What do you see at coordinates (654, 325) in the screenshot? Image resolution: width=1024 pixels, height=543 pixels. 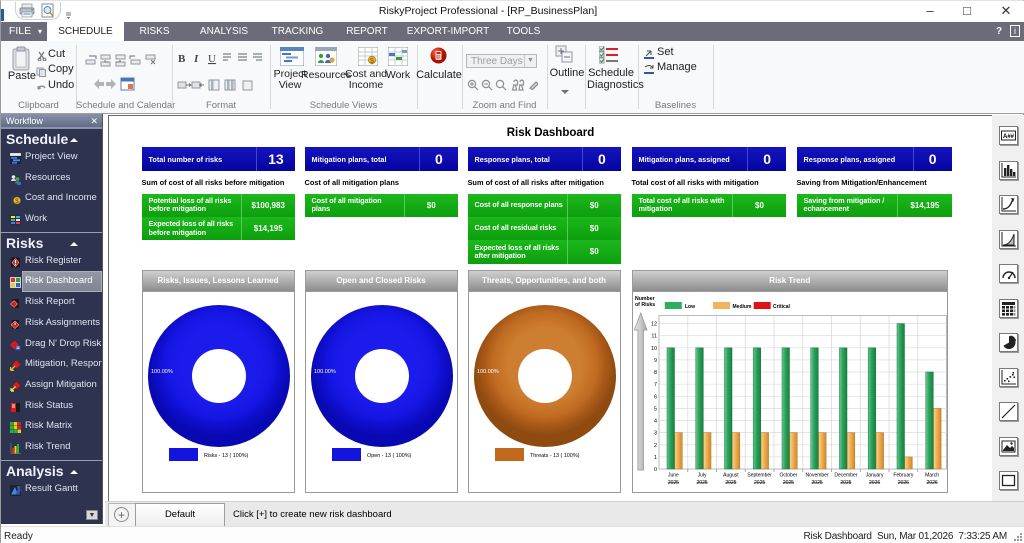 I see `svg-text: 12` at bounding box center [654, 325].